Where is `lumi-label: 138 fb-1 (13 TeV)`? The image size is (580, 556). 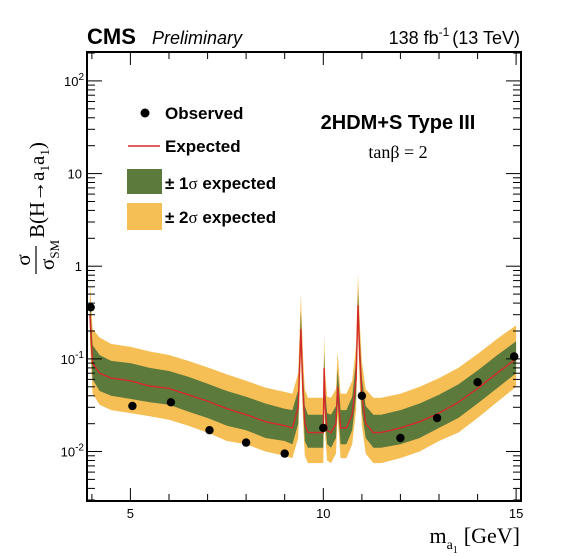 lumi-label: 138 fb-1 (13 TeV) is located at coordinates (454, 36).